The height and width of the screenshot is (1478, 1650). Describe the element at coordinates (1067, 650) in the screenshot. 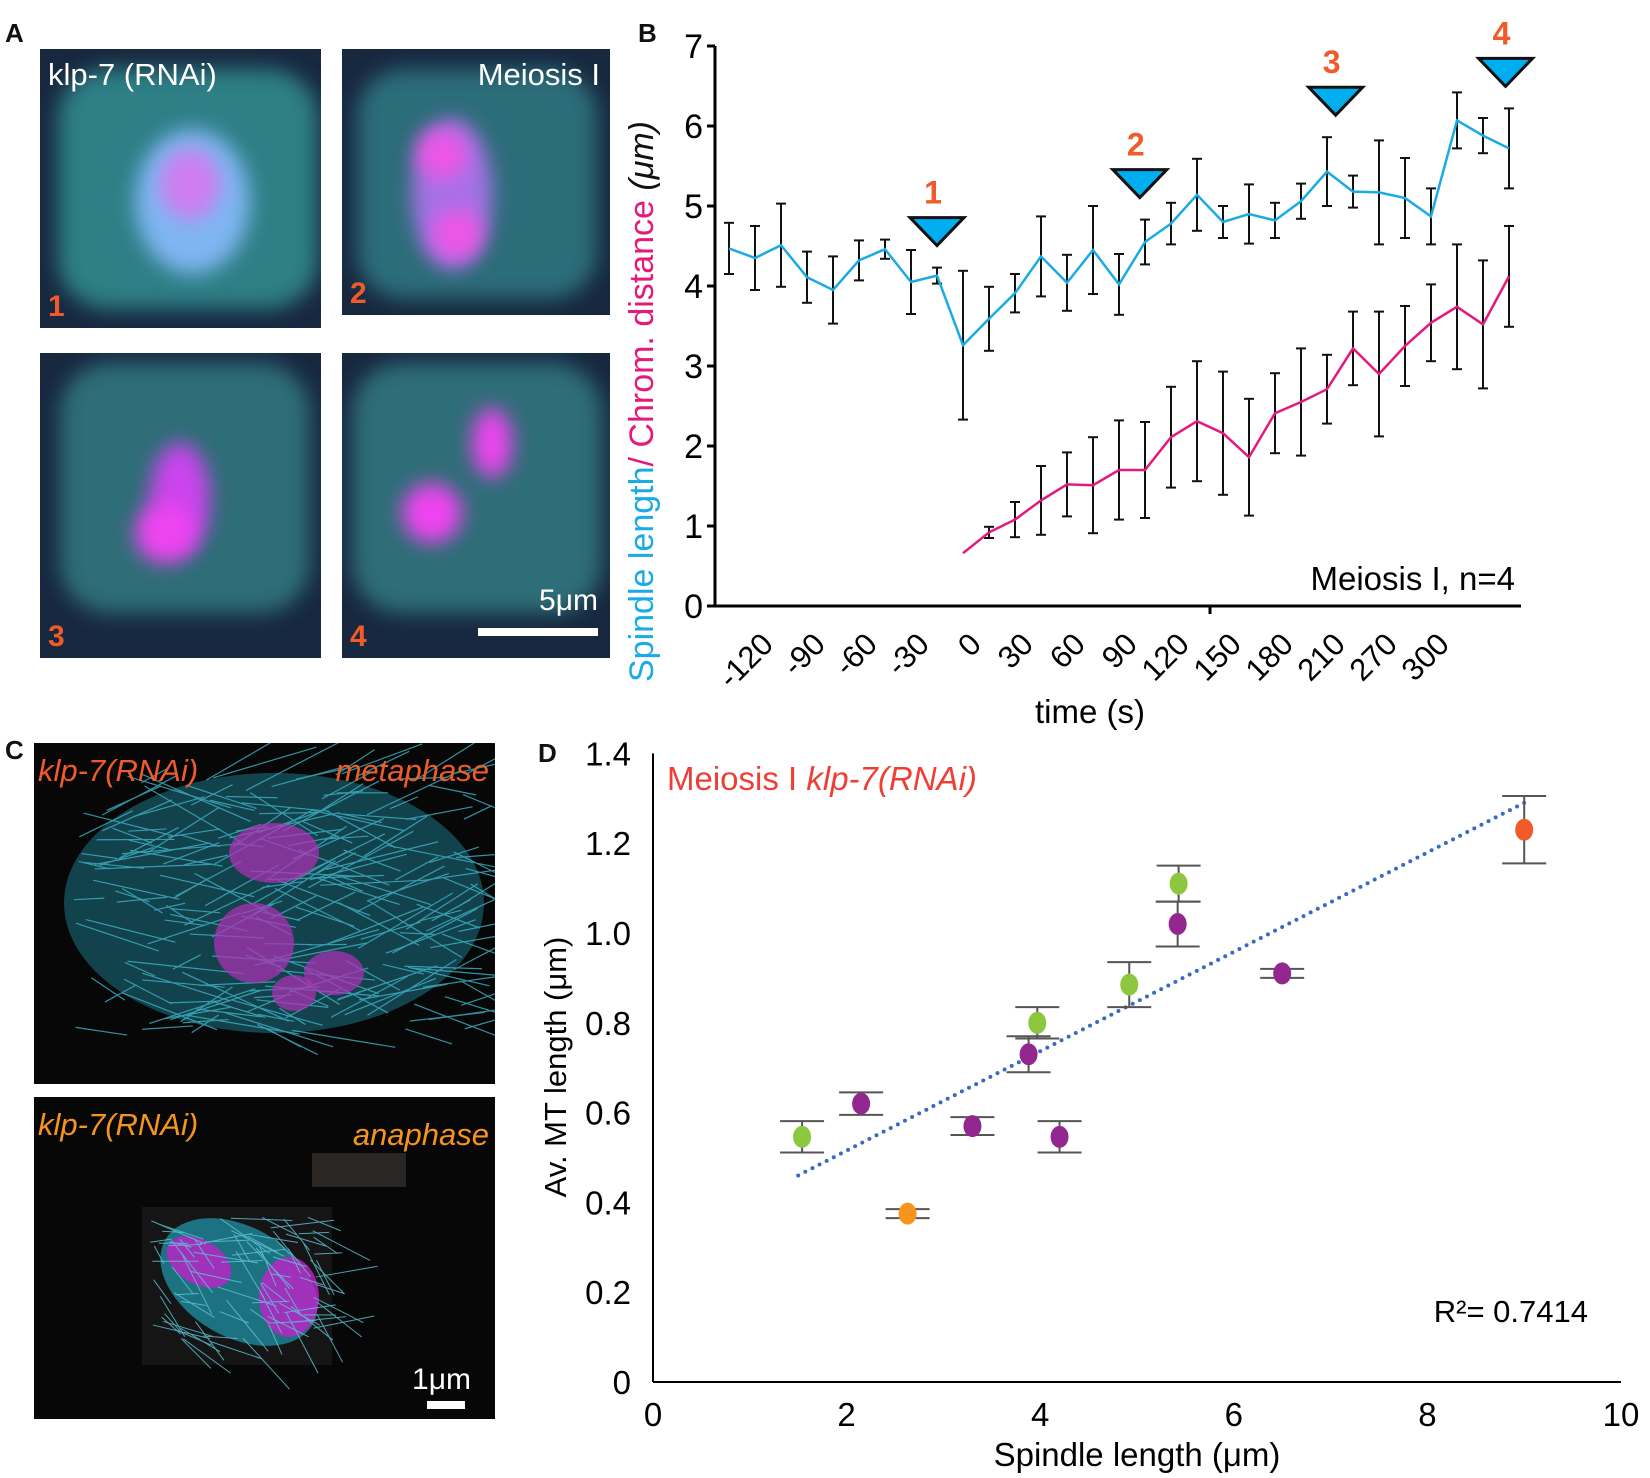

I see `x-tick-label: 60` at that location.